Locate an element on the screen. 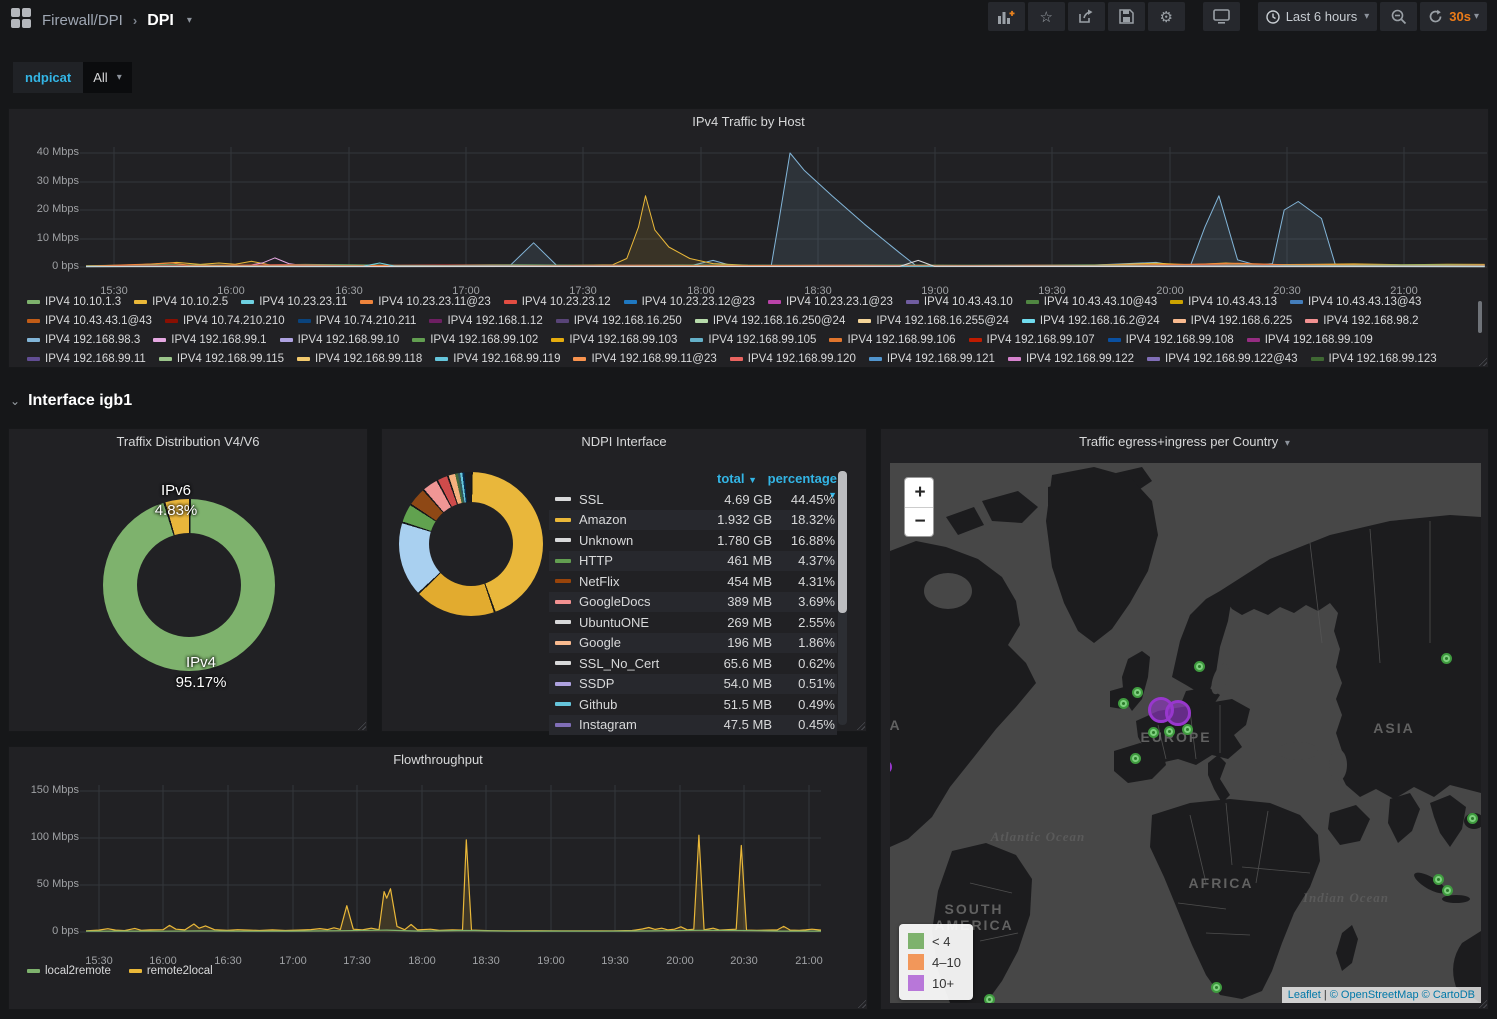 Image resolution: width=1497 pixels, height=1019 pixels. legend-item: IPV4 192.168.98.3 is located at coordinates (83, 339).